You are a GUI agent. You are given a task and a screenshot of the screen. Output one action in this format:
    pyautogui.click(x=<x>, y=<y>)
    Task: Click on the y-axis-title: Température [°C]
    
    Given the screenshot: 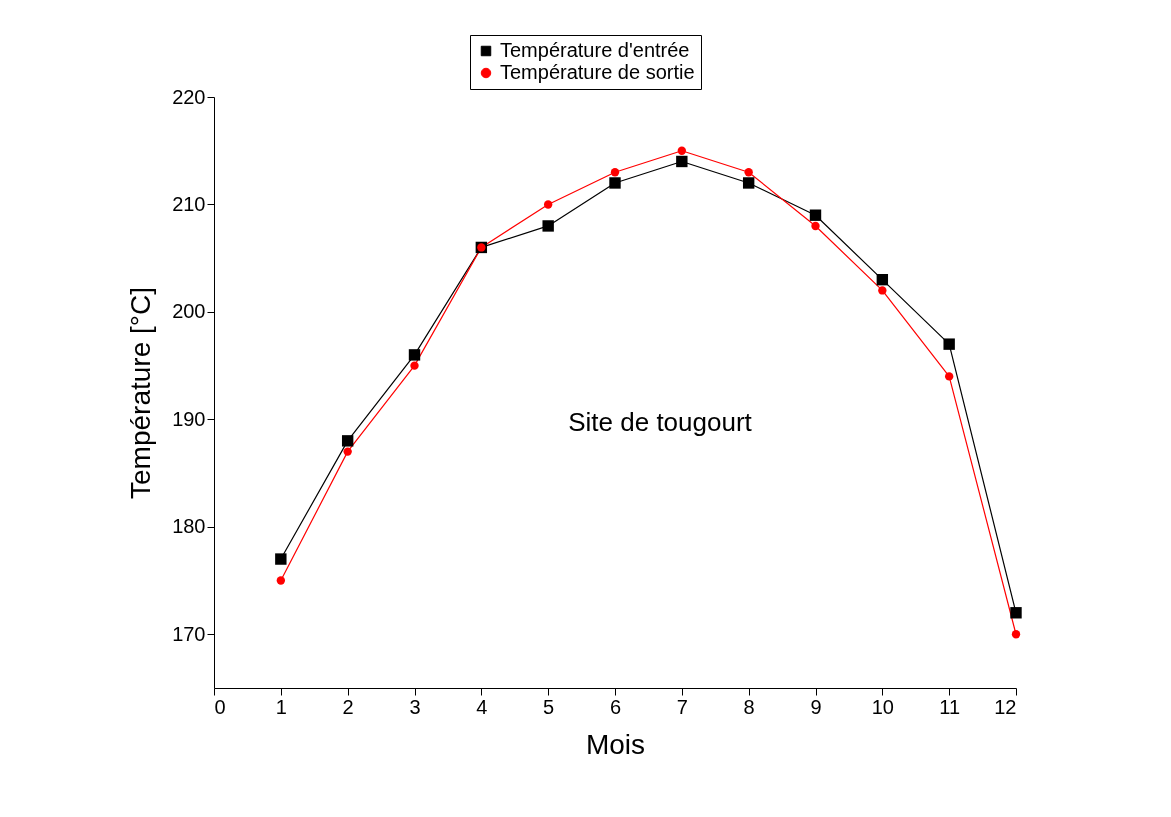 What is the action you would take?
    pyautogui.click(x=141, y=393)
    